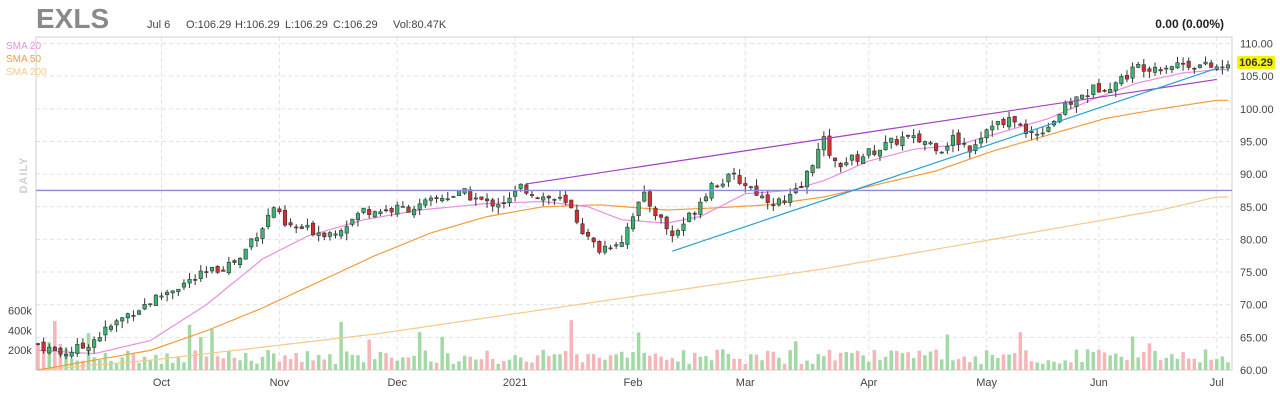 This screenshot has width=1280, height=400. What do you see at coordinates (1254, 175) in the screenshot?
I see `y-tick-label: 90.00` at bounding box center [1254, 175].